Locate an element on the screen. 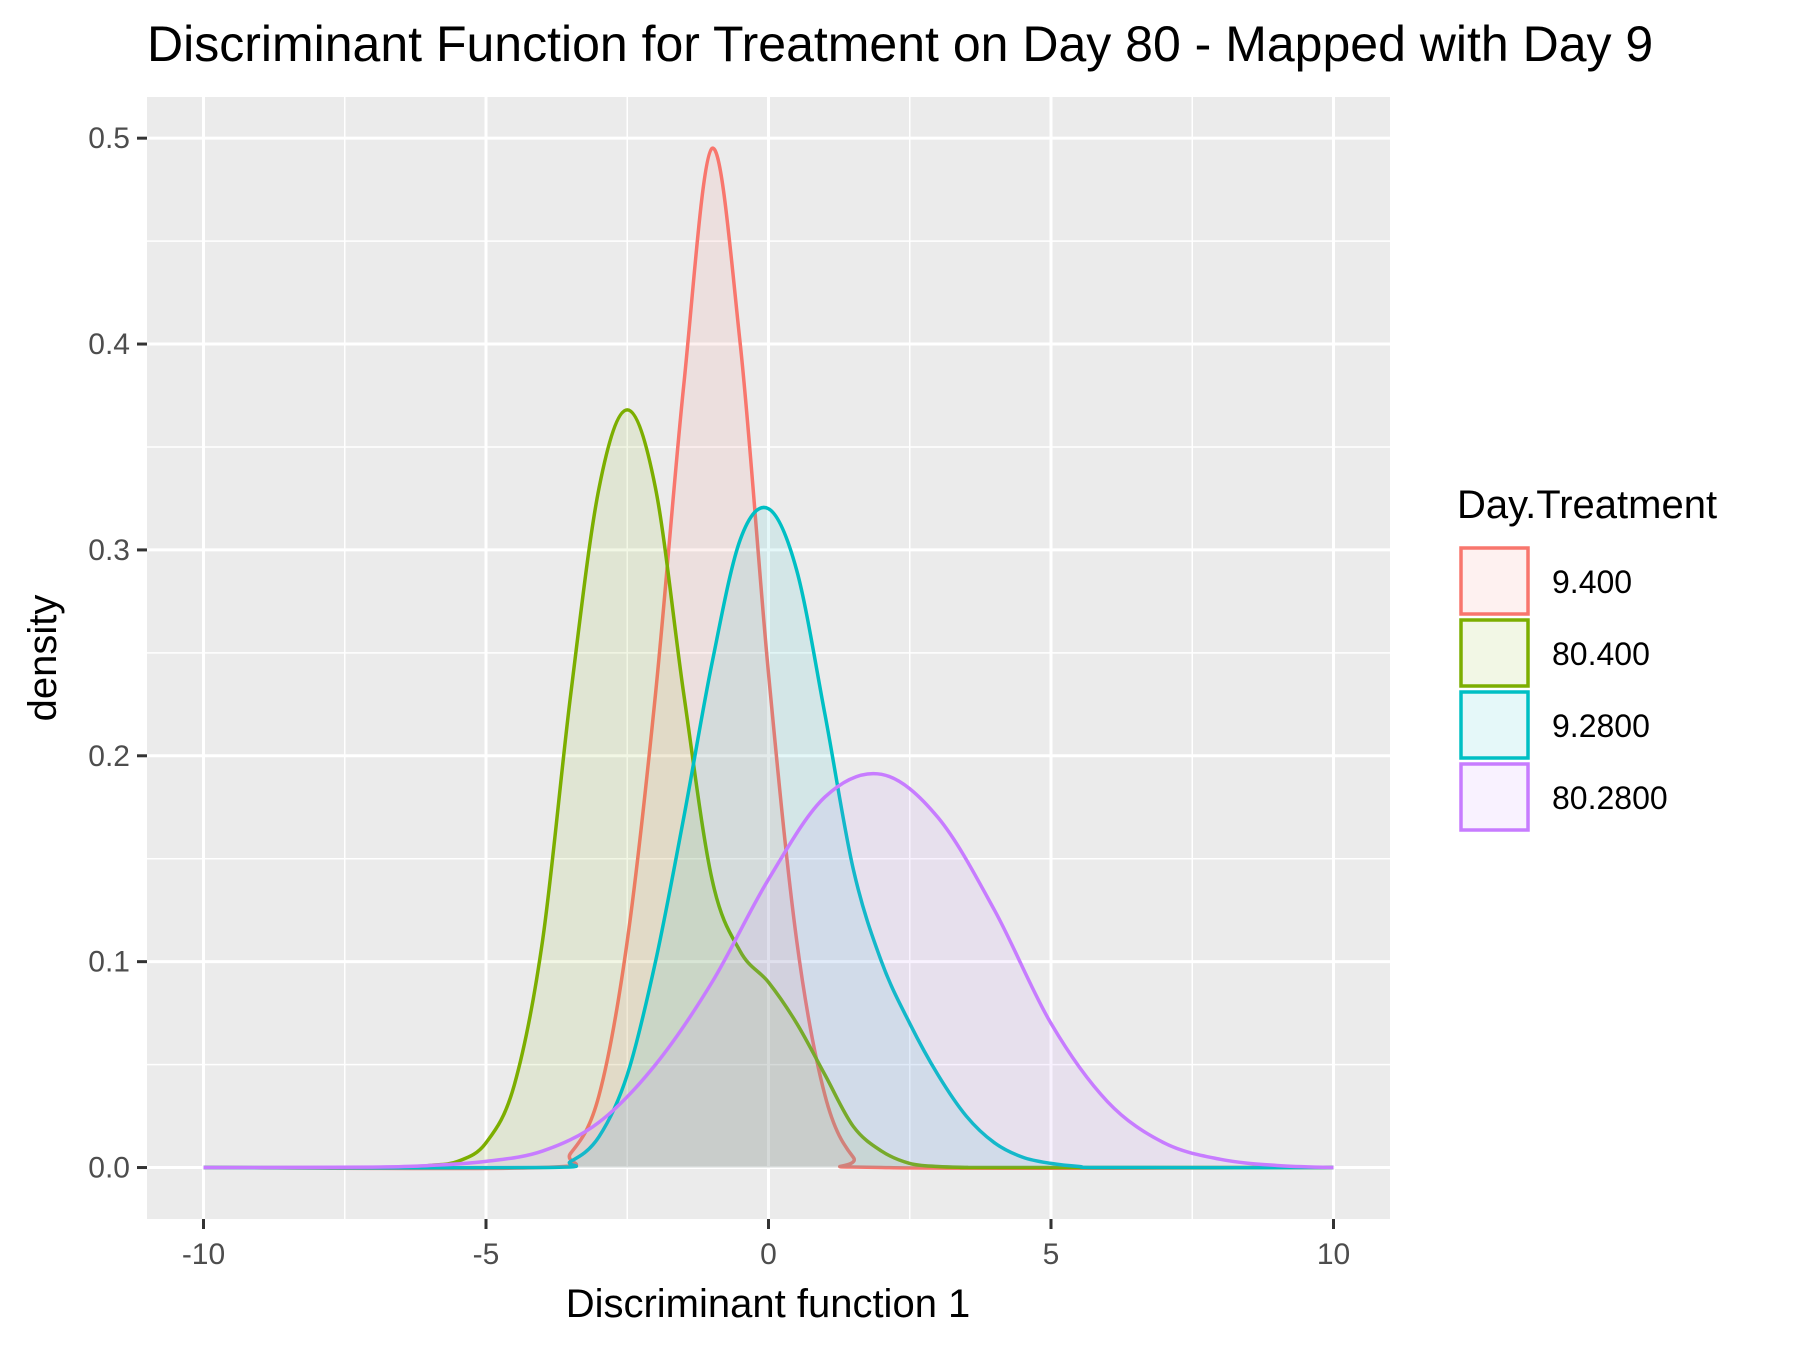 The width and height of the screenshot is (1799, 1350). legend-label: 80.2800 is located at coordinates (1610, 798).